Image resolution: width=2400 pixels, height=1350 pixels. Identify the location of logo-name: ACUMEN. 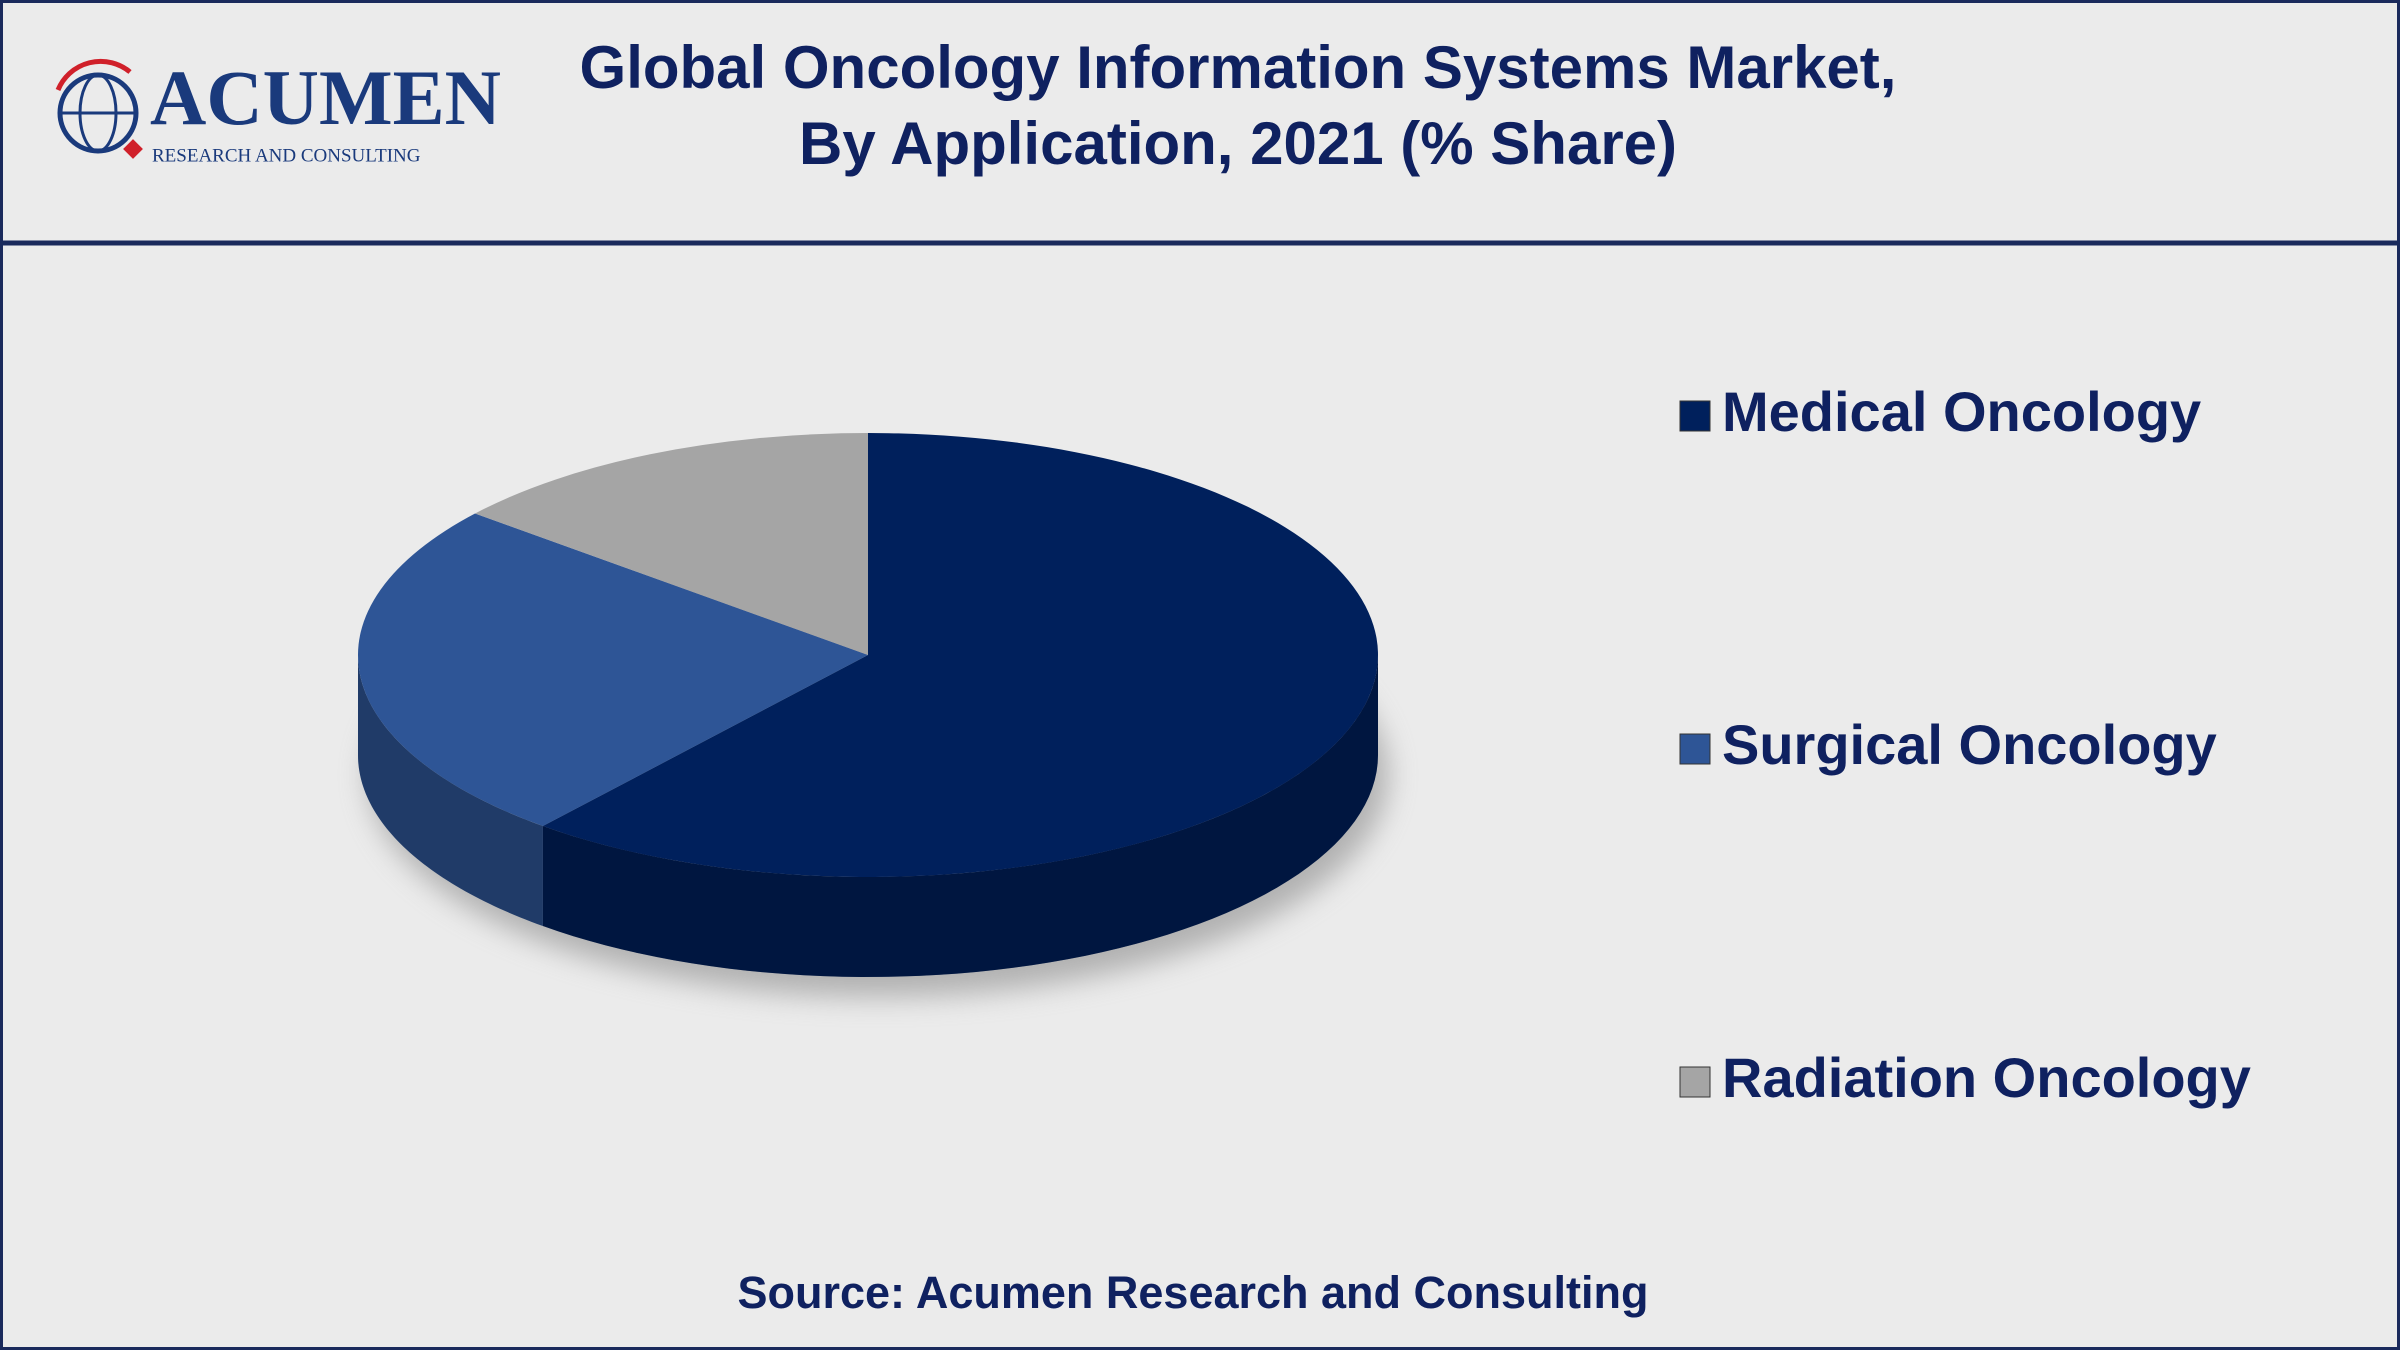
(325, 97).